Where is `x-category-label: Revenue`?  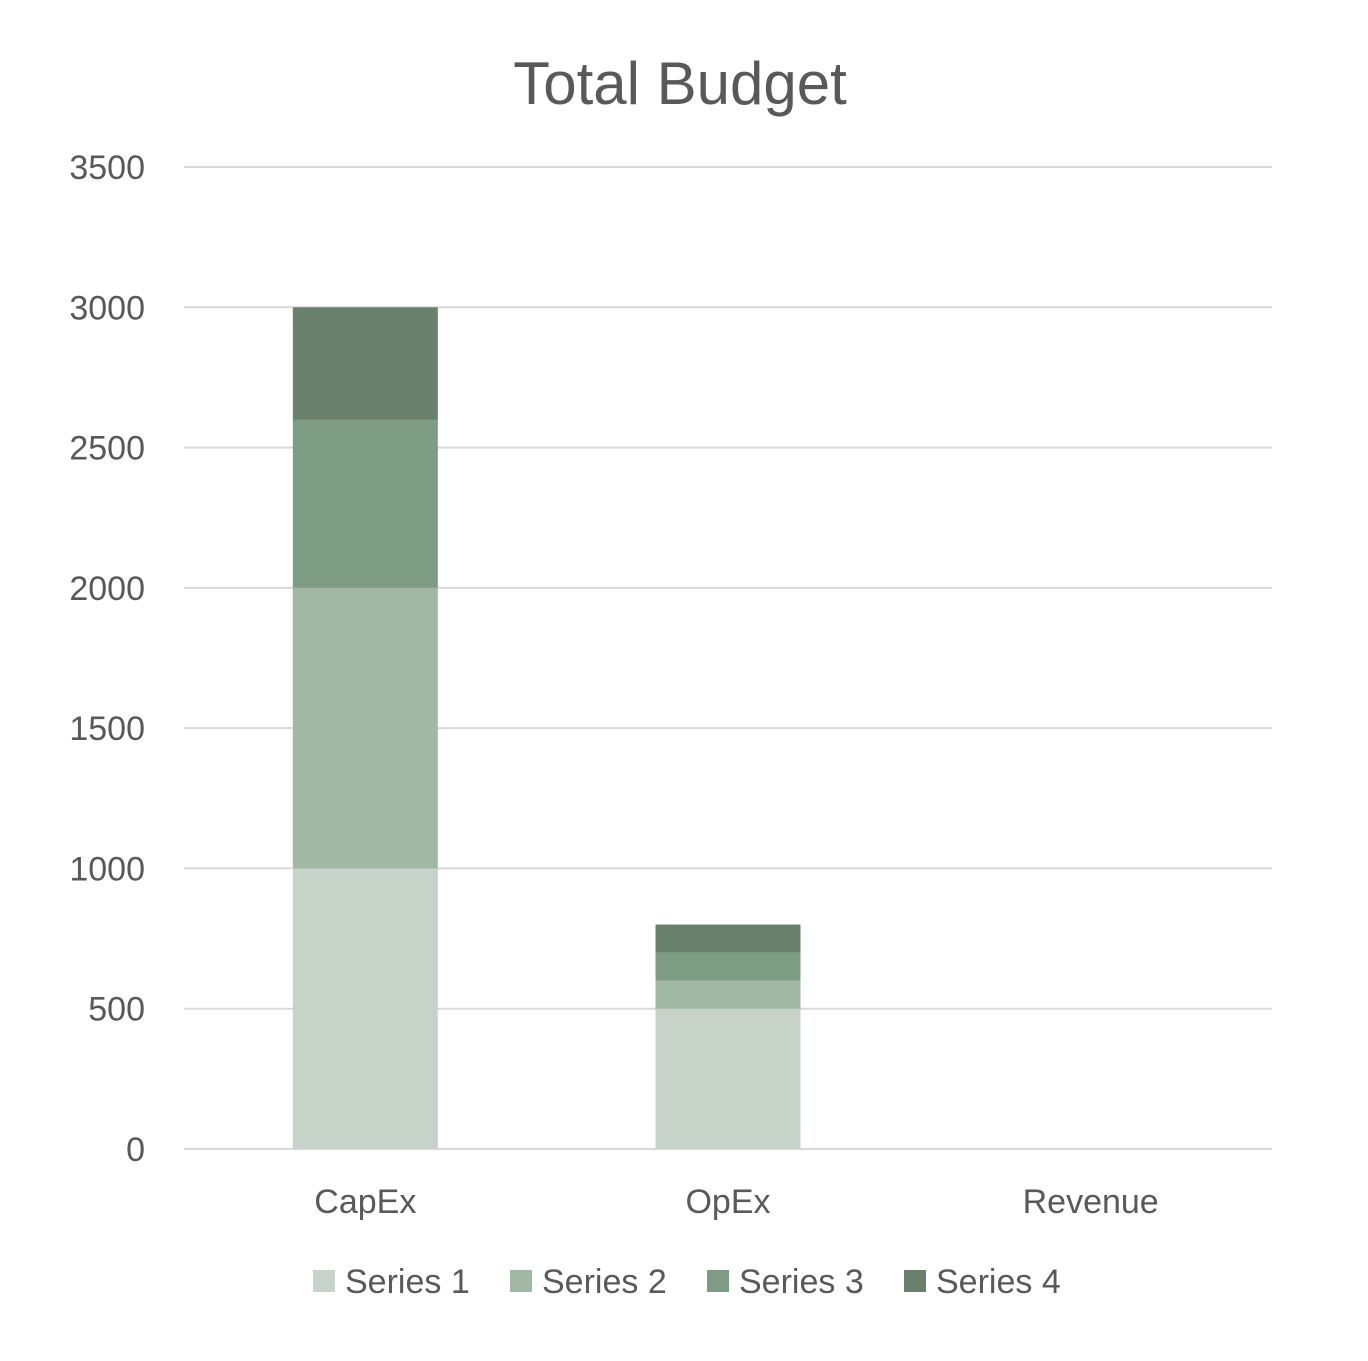
x-category-label: Revenue is located at coordinates (1091, 1202).